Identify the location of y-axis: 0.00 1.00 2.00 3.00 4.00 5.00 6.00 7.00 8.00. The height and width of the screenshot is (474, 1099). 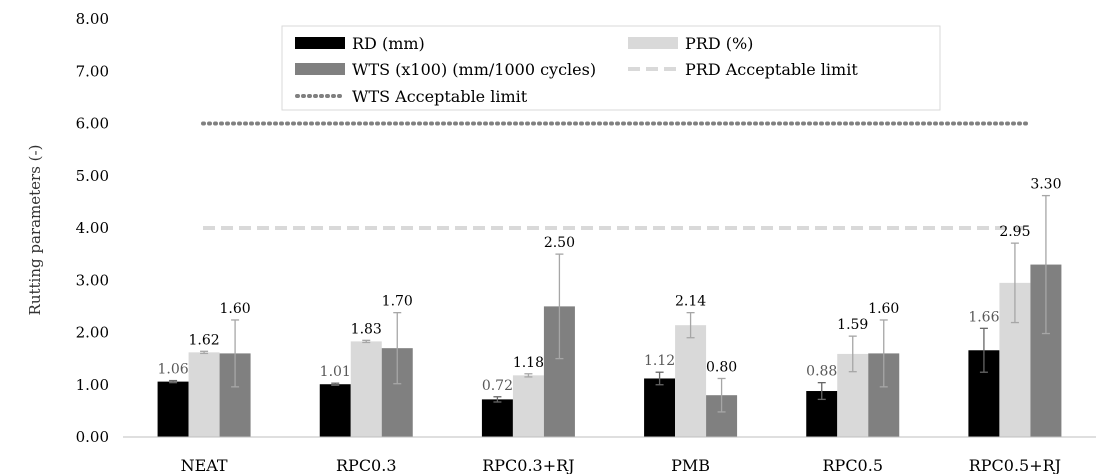
(92, 228).